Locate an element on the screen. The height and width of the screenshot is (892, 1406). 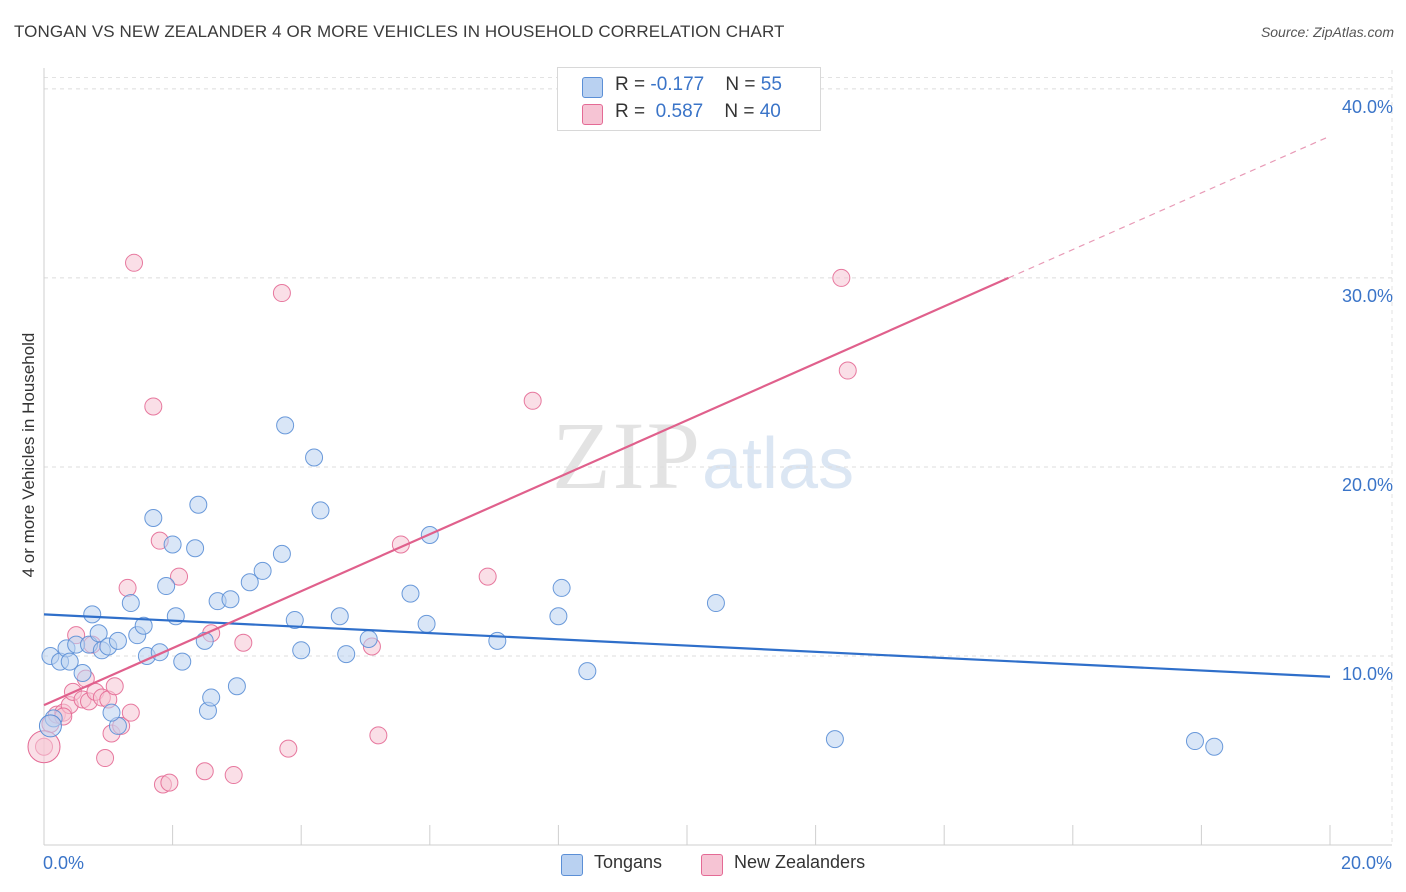
r-value: 0.587 is located at coordinates (679, 111).